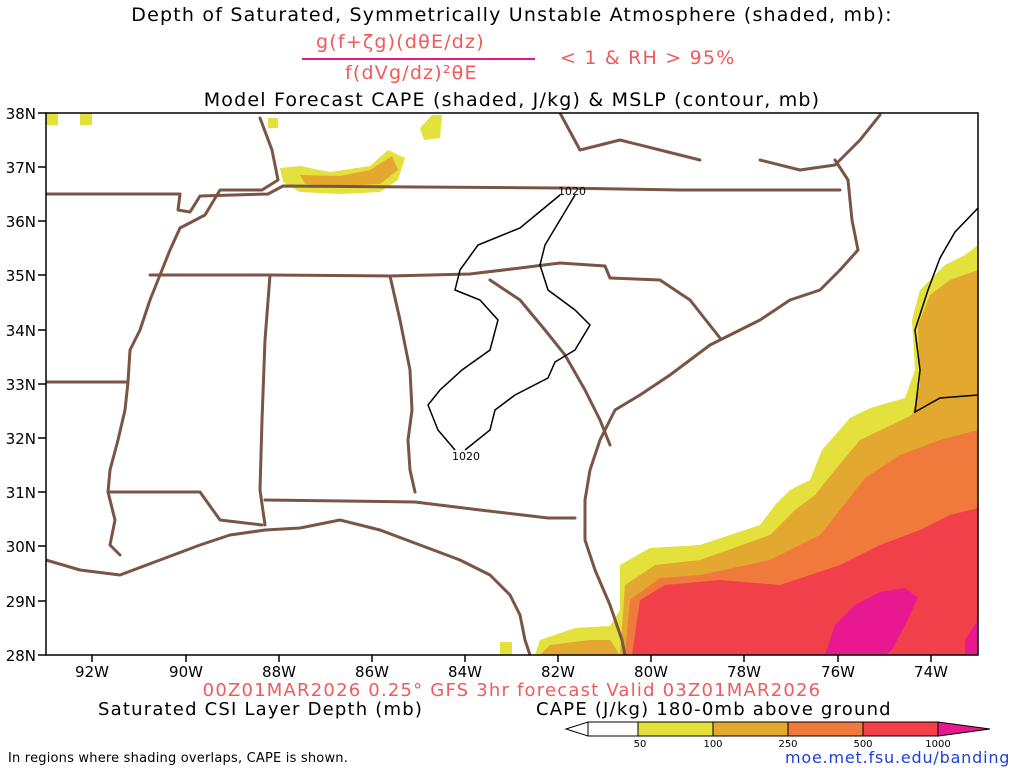  What do you see at coordinates (511, 658) in the screenshot?
I see `lon-ticks` at bounding box center [511, 658].